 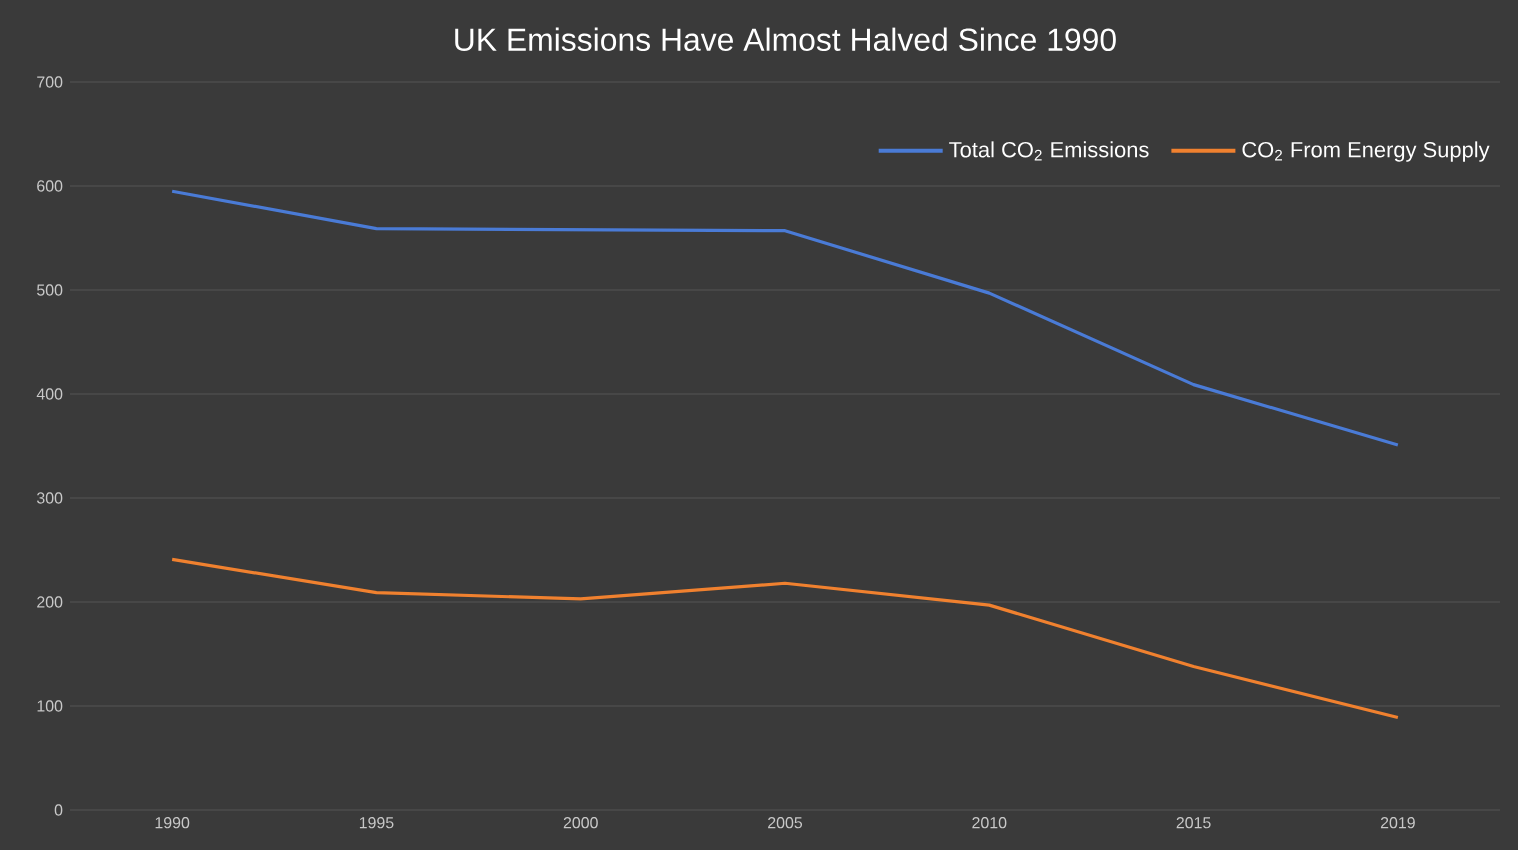 What do you see at coordinates (50, 602) in the screenshot?
I see `y-tick-label: 200` at bounding box center [50, 602].